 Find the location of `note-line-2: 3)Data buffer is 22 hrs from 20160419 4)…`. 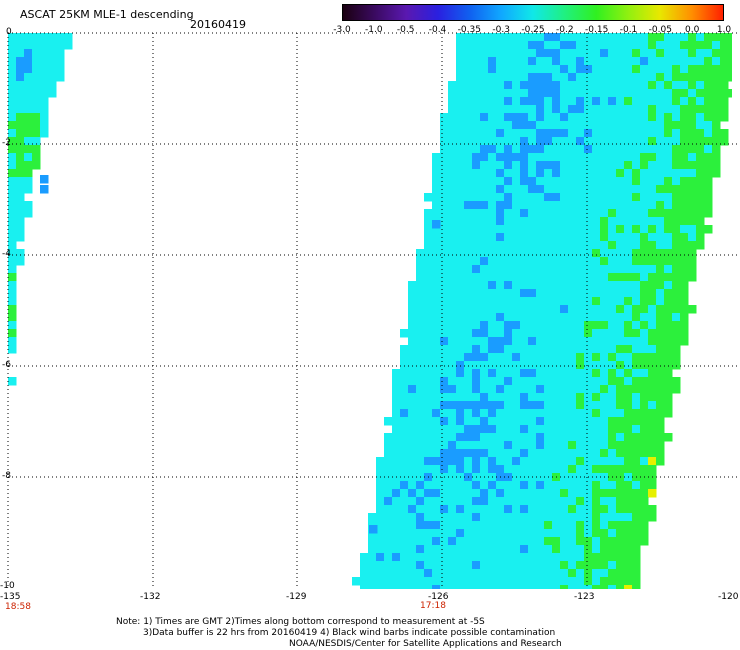

note-line-2: 3)Data buffer is 22 hrs from 20160419 4)… is located at coordinates (349, 633).